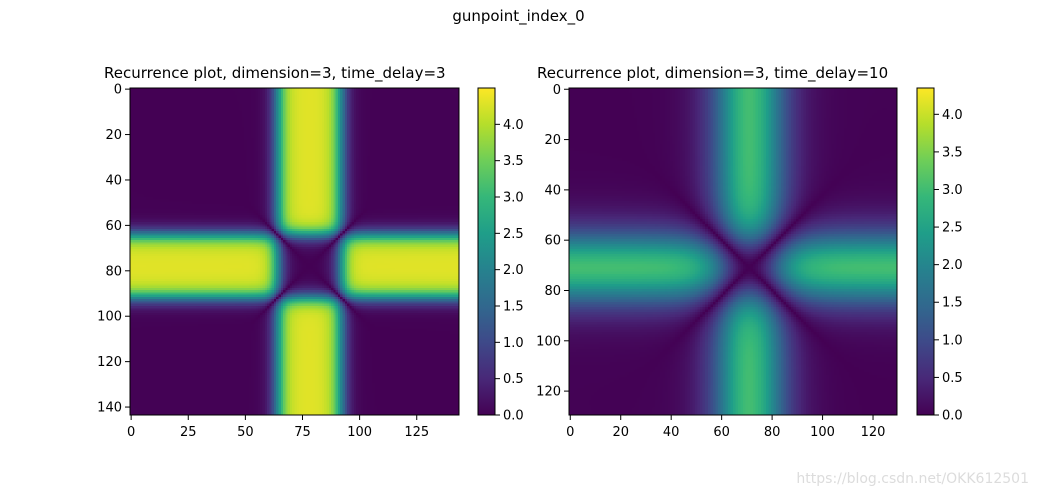  I want to click on x-tick-label: 25, so click(188, 432).